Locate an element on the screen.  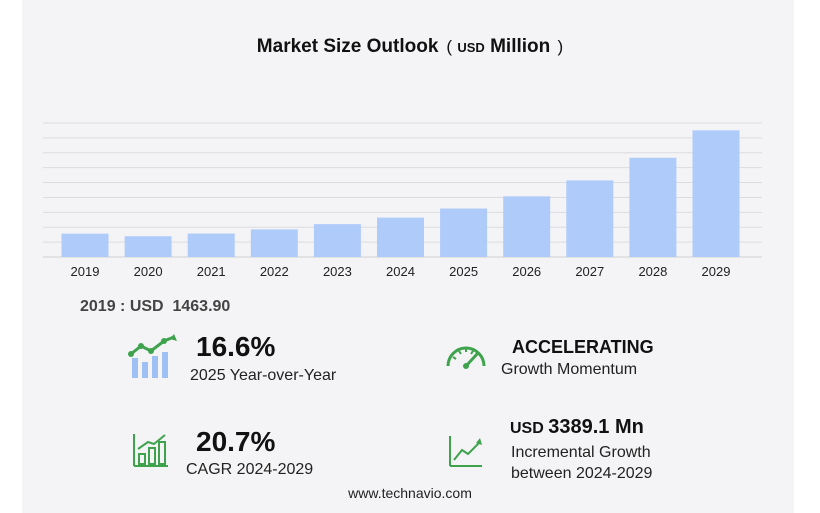
bar-2024 is located at coordinates (400, 237).